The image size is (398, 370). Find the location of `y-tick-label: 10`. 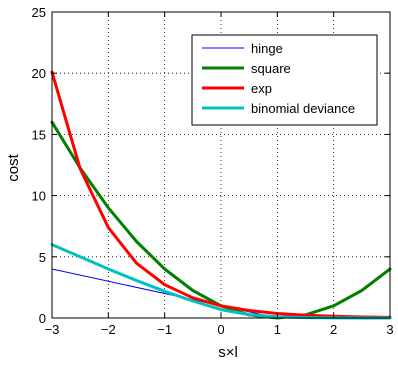

y-tick-label: 10 is located at coordinates (39, 196).